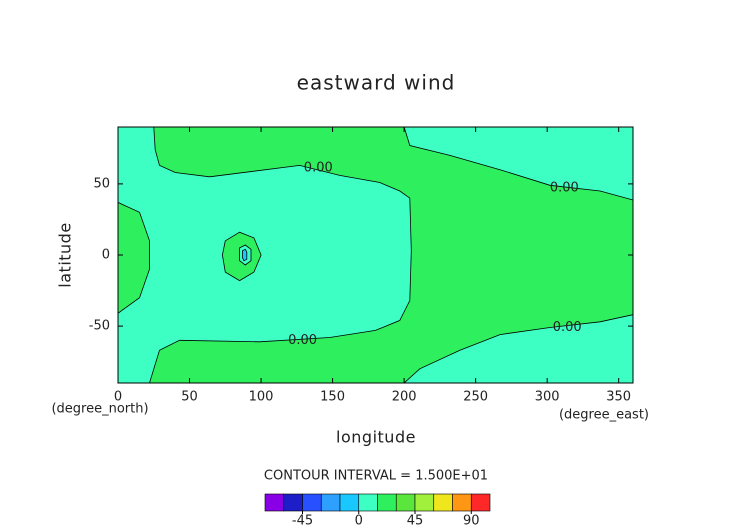  What do you see at coordinates (404, 397) in the screenshot?
I see `x-tick-label: 200` at bounding box center [404, 397].